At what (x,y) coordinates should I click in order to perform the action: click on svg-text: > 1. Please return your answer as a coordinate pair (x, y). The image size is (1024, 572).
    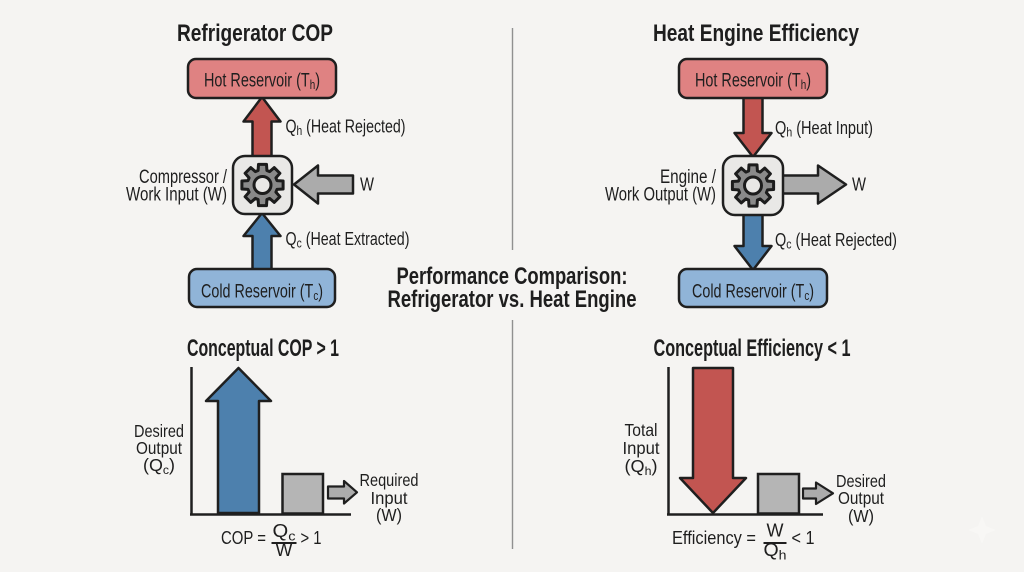
    Looking at the image, I should click on (311, 538).